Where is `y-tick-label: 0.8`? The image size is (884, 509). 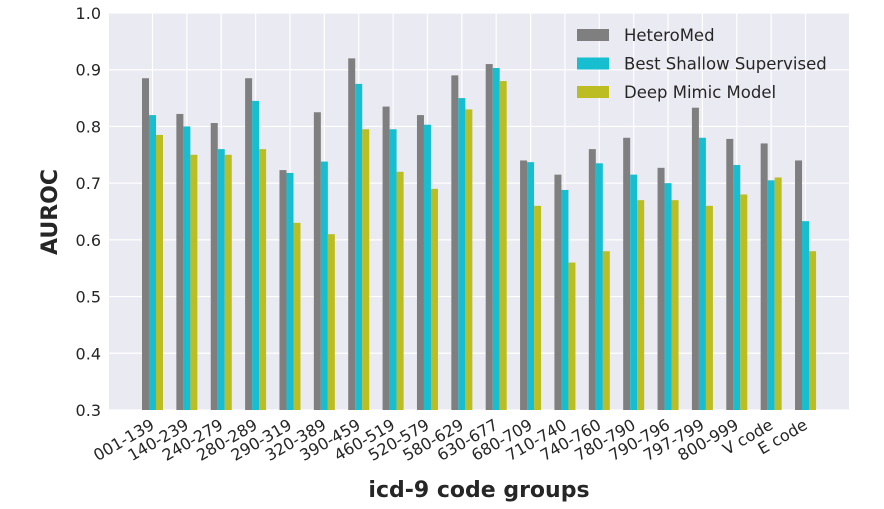
y-tick-label: 0.8 is located at coordinates (88, 126).